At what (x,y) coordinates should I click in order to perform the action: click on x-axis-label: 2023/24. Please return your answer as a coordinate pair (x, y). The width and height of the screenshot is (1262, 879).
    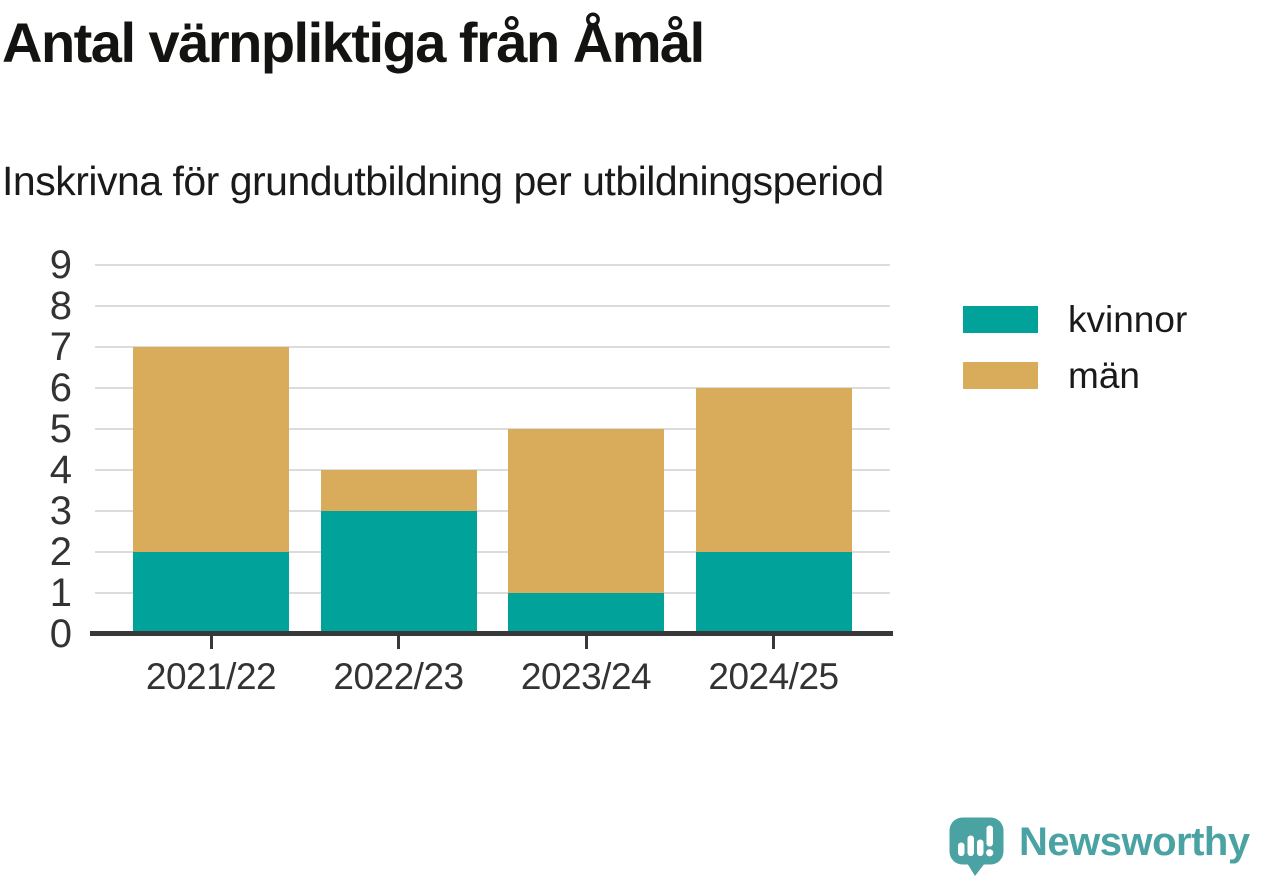
    Looking at the image, I should click on (586, 676).